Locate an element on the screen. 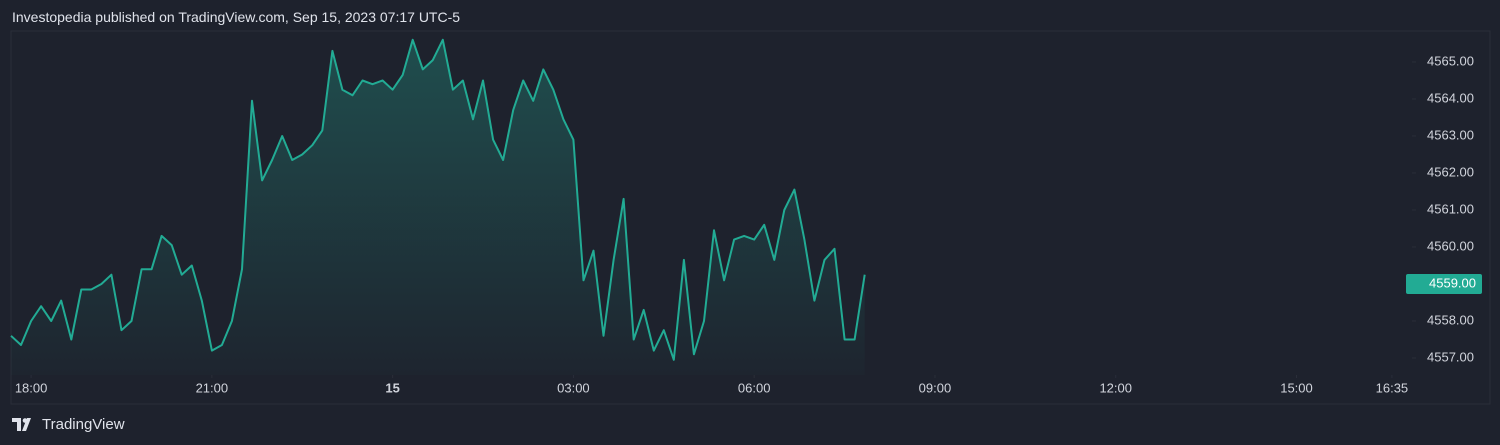 Image resolution: width=1500 pixels, height=445 pixels. x-tick-label: 15:00 is located at coordinates (1296, 387).